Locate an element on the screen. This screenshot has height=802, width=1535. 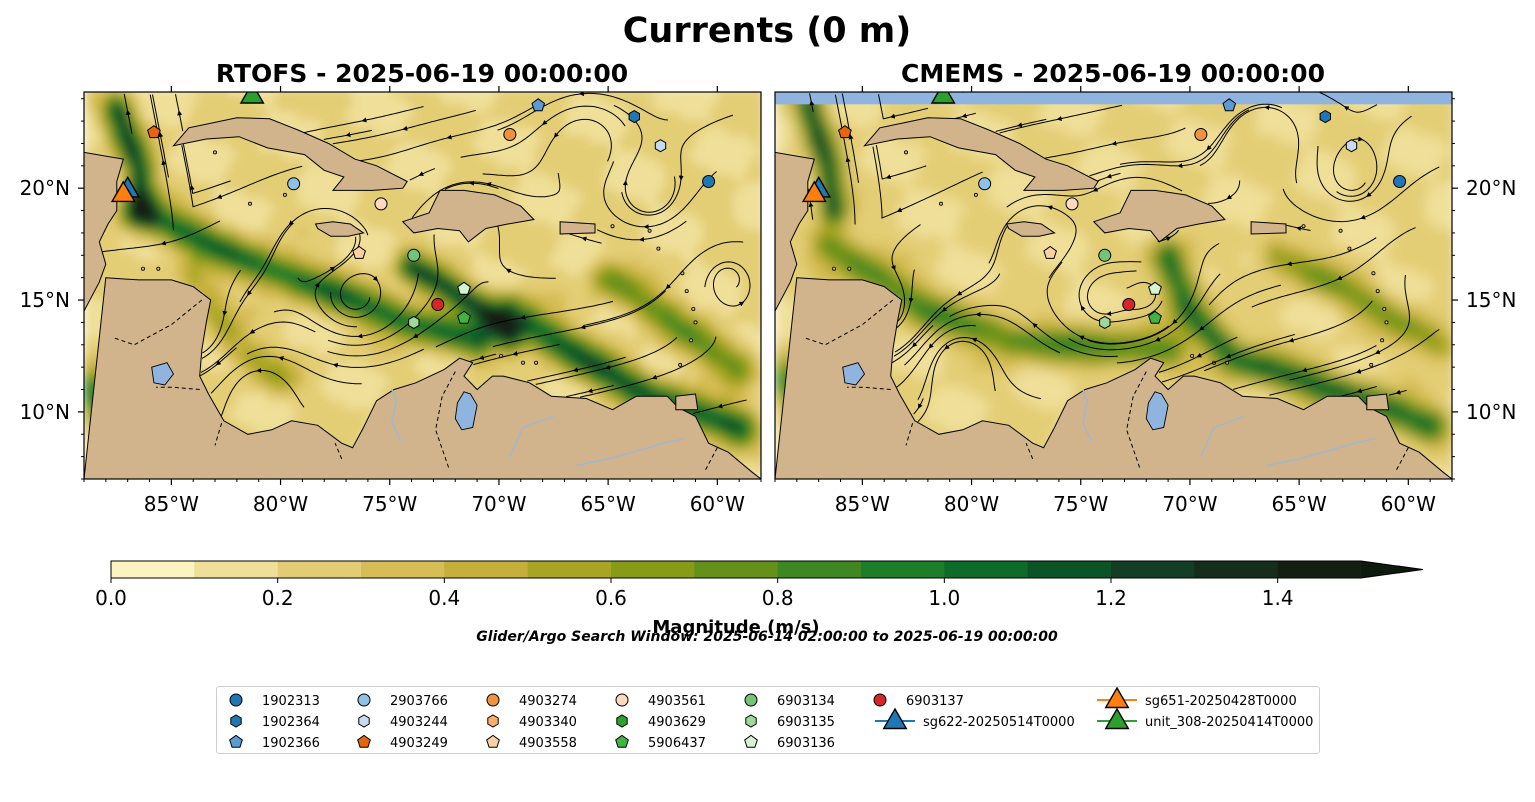
rtofs-platform-unit_308-20250414T0000 is located at coordinates (252, 98).